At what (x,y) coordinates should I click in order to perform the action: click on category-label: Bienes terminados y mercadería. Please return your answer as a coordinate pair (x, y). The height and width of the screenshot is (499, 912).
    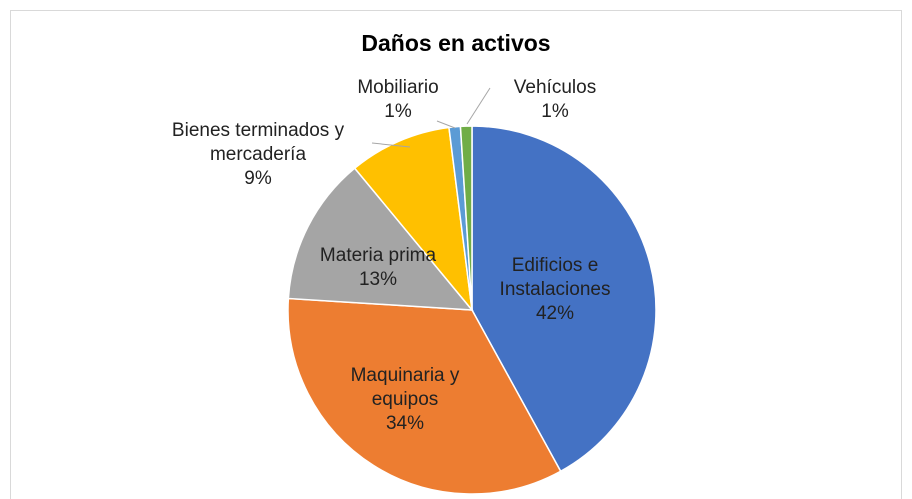
    Looking at the image, I should click on (258, 142).